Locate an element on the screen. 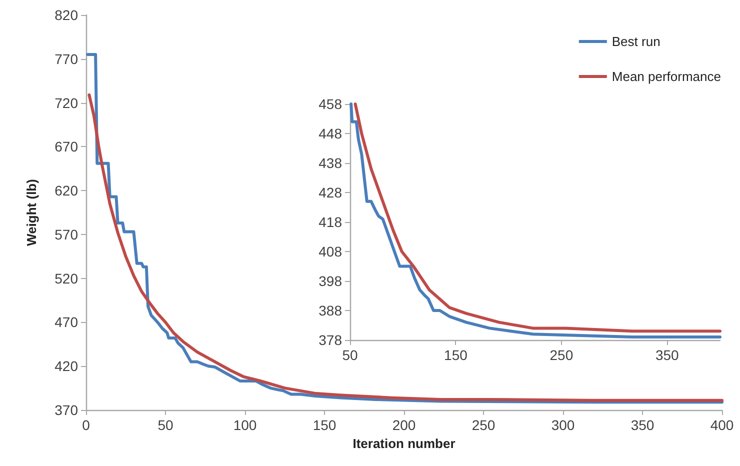 This screenshot has height=466, width=740. legend-label: Best run is located at coordinates (636, 41).